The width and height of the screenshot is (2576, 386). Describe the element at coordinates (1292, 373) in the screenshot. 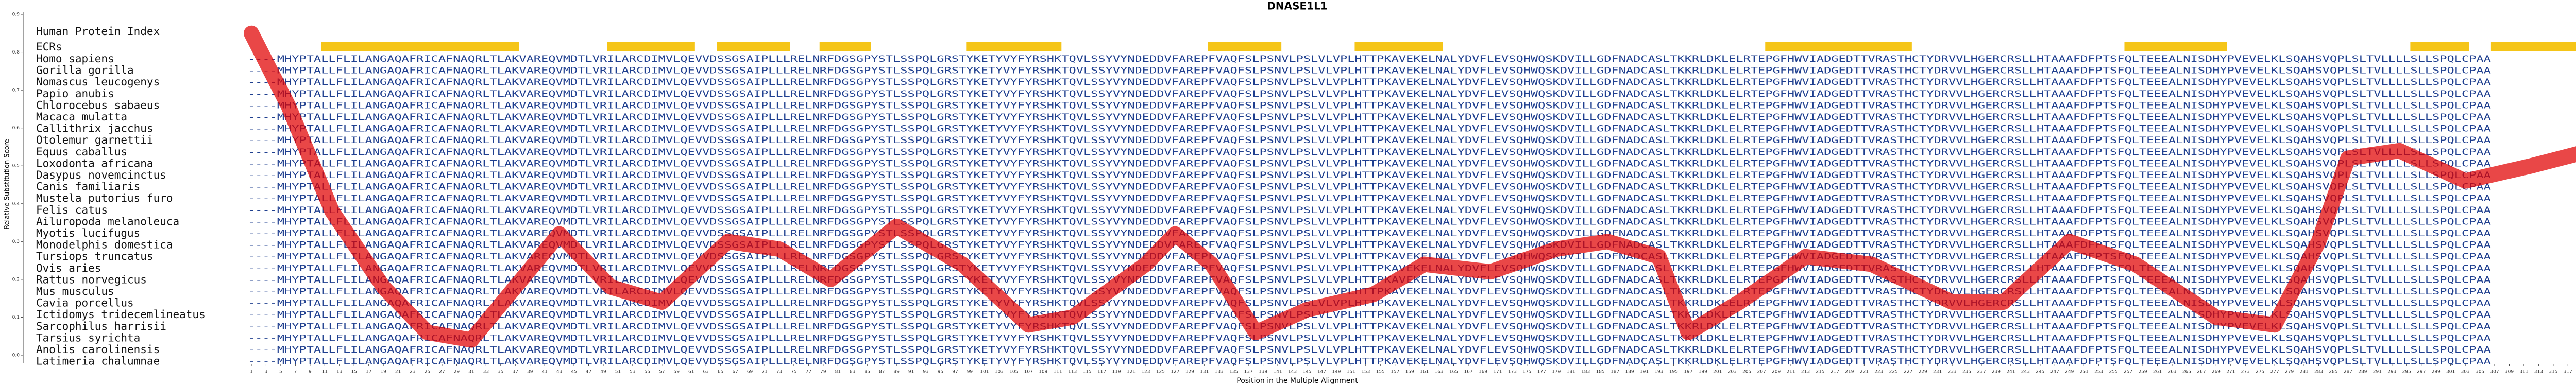

I see `x-tick-label: 143` at that location.